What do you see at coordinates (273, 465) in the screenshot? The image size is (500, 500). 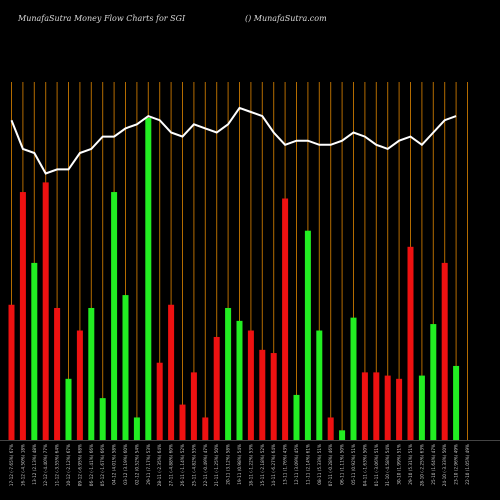 I see `x-tick-label: 14-11 (-6.27%) 64%` at bounding box center [273, 465].